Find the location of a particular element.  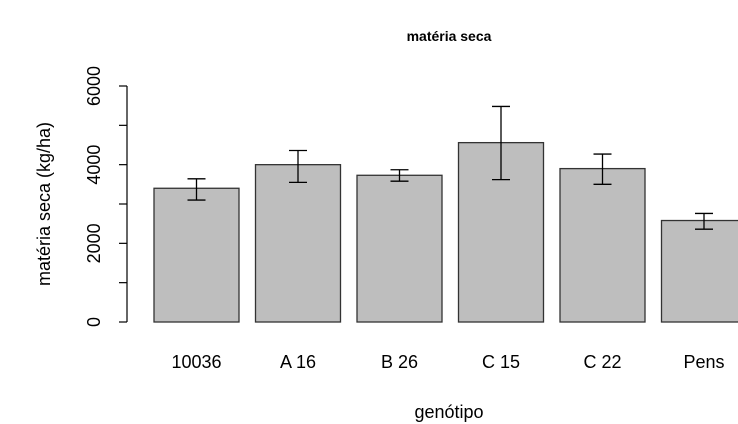

x-tick-labels-group: 10036 A 16 B 26 C 15 C 22 Pens is located at coordinates (447, 362).